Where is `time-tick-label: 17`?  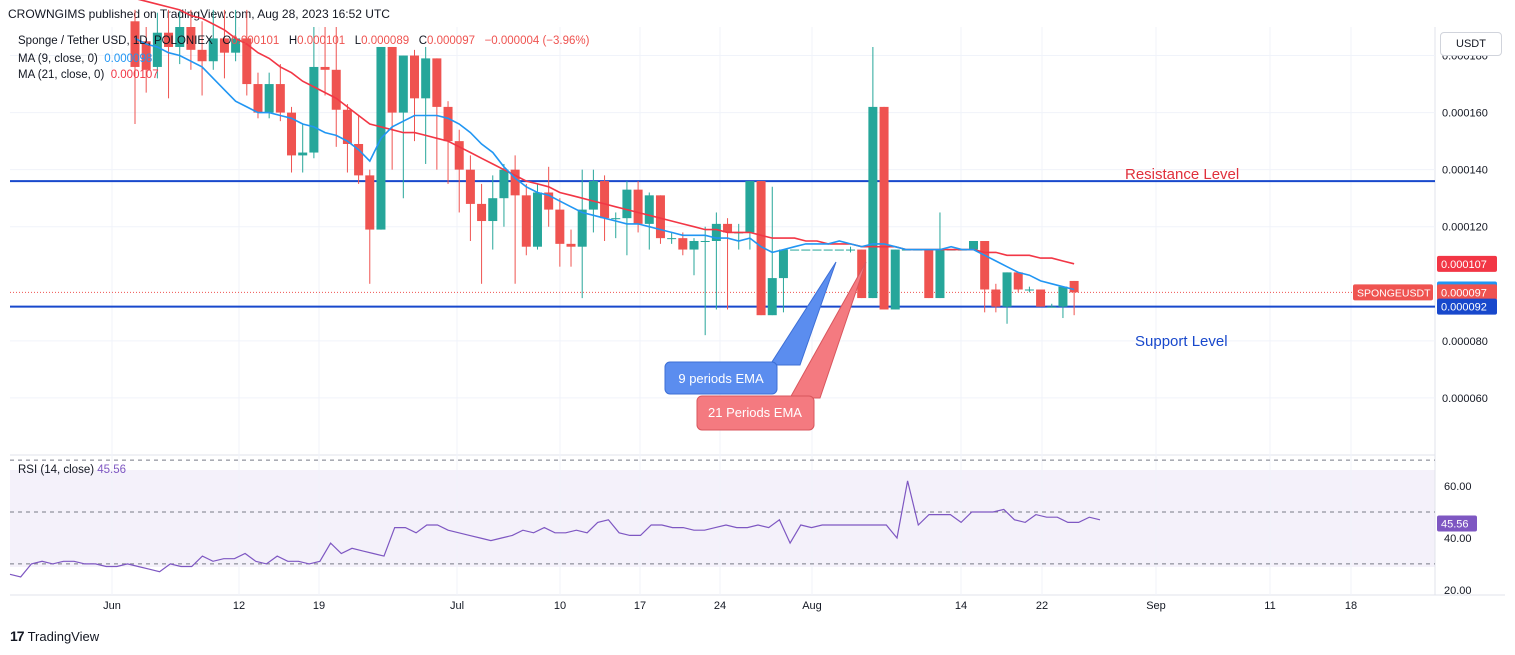
time-tick-label: 17 is located at coordinates (640, 606).